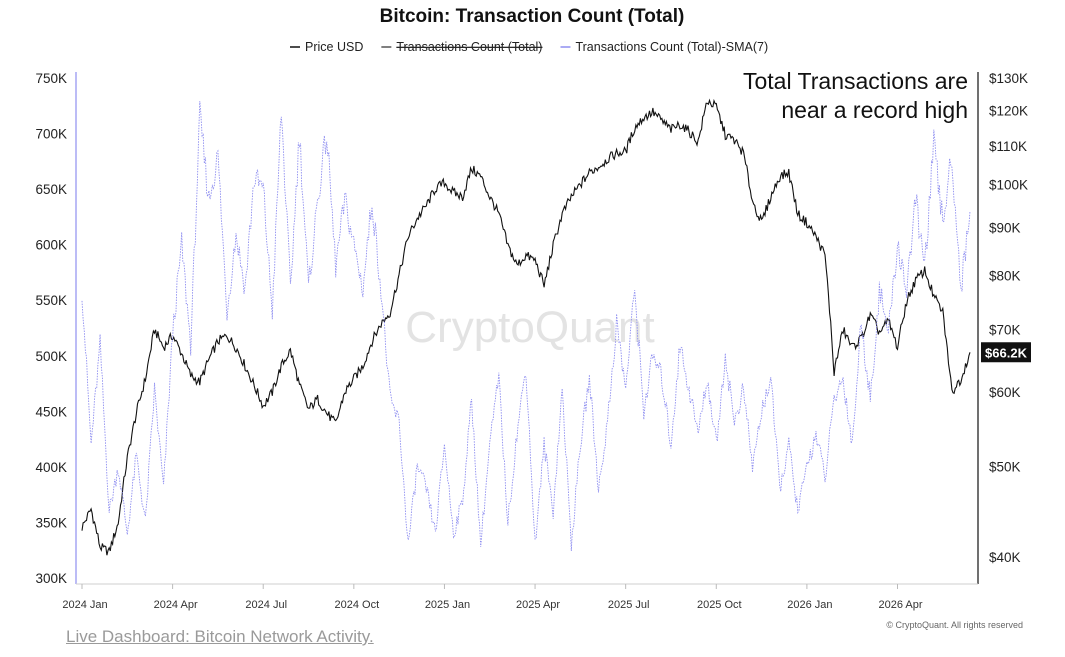  What do you see at coordinates (1008, 146) in the screenshot?
I see `right-tick-7: $110K` at bounding box center [1008, 146].